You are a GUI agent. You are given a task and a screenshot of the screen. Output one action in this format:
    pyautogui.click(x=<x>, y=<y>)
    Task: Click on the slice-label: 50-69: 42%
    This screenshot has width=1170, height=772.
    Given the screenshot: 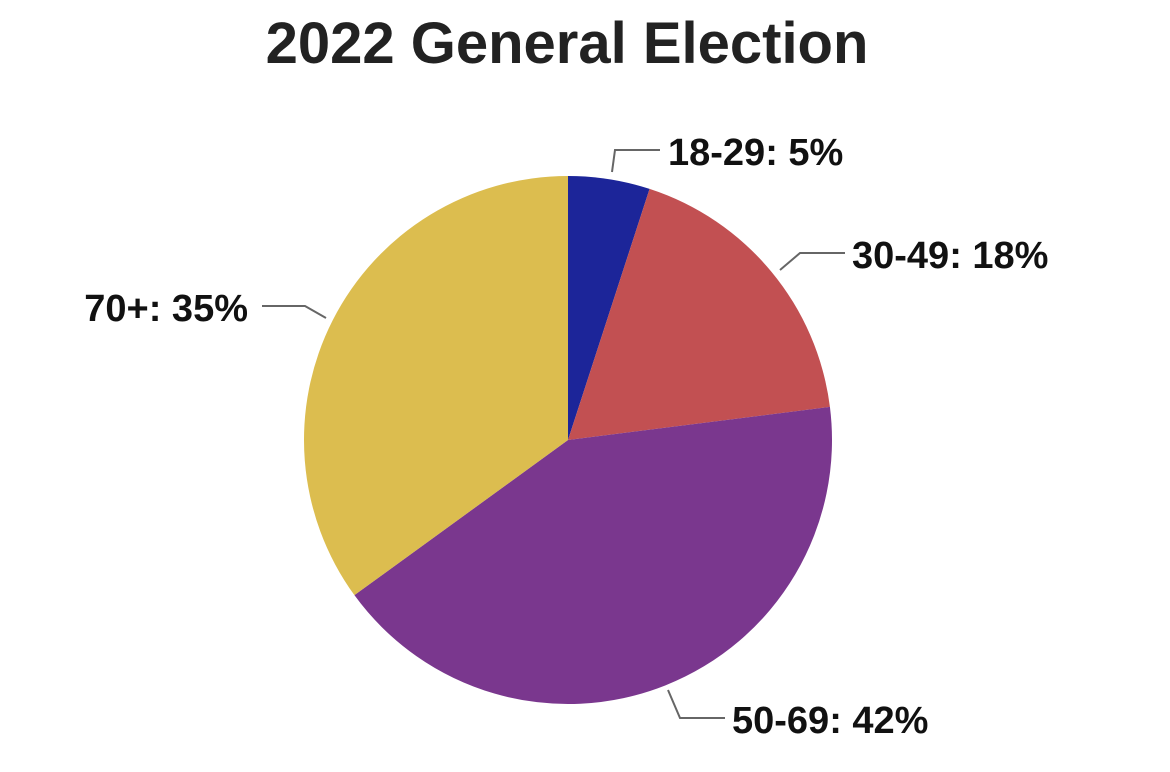 What is the action you would take?
    pyautogui.click(x=830, y=721)
    